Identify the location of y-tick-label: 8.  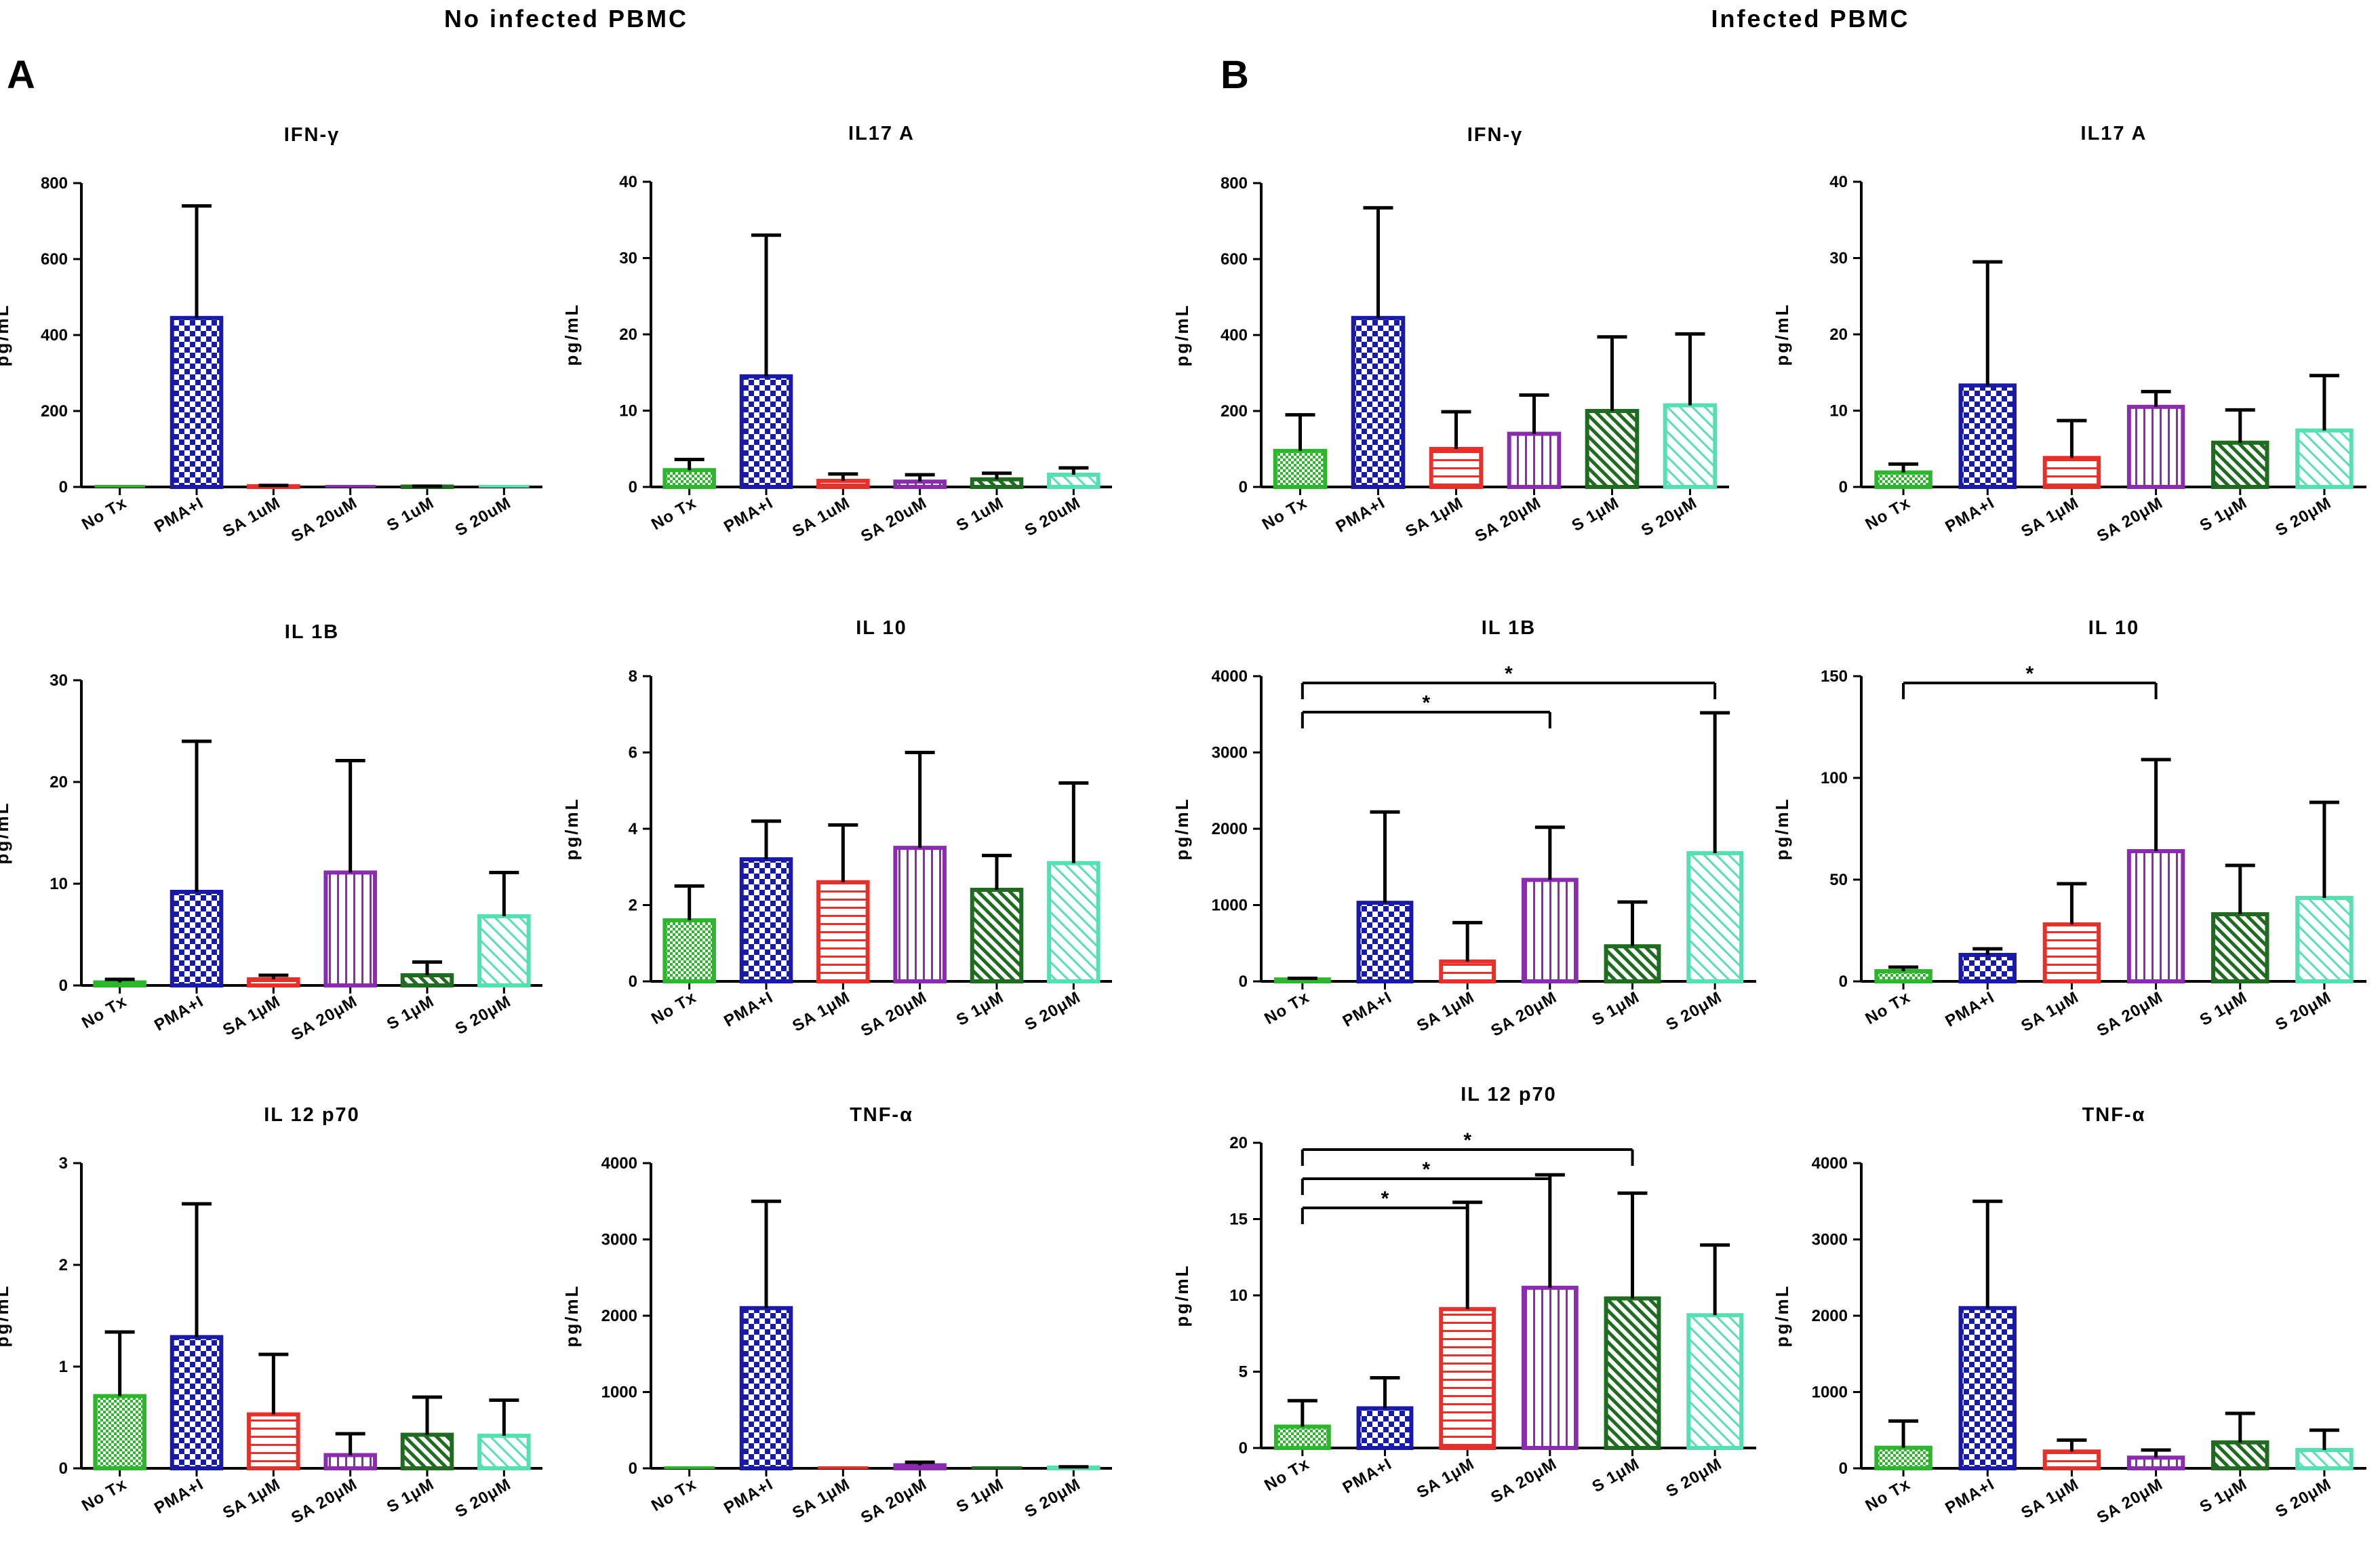
(633, 677).